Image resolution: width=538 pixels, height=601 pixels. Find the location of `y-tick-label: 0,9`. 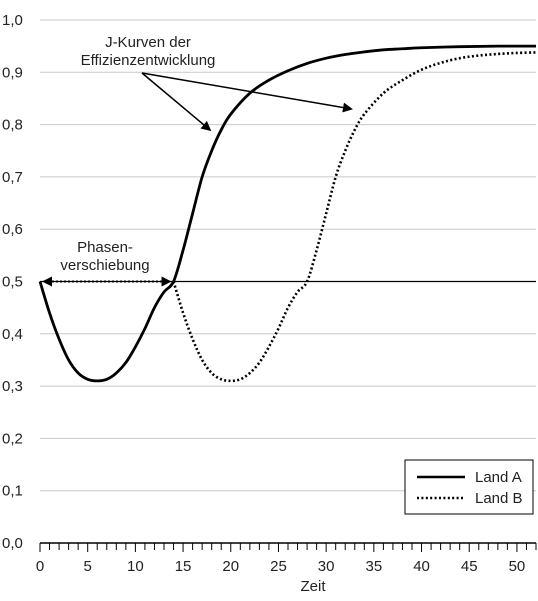

y-tick-label: 0,9 is located at coordinates (12, 72).